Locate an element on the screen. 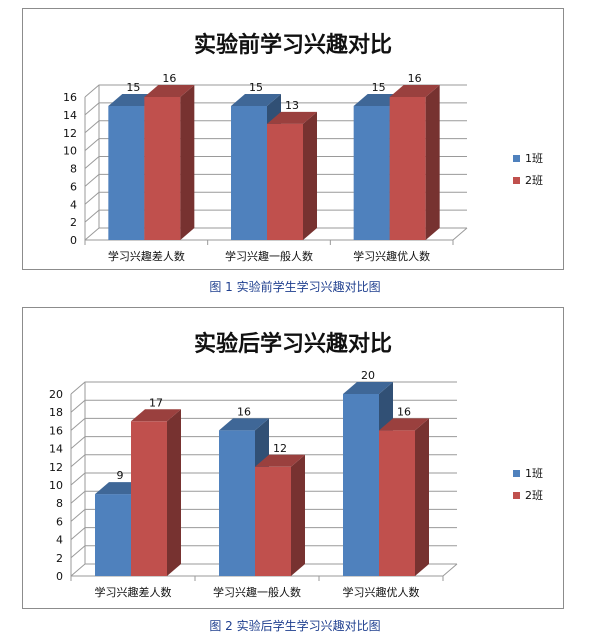 This screenshot has height=638, width=590. data-label: 13 is located at coordinates (292, 105).